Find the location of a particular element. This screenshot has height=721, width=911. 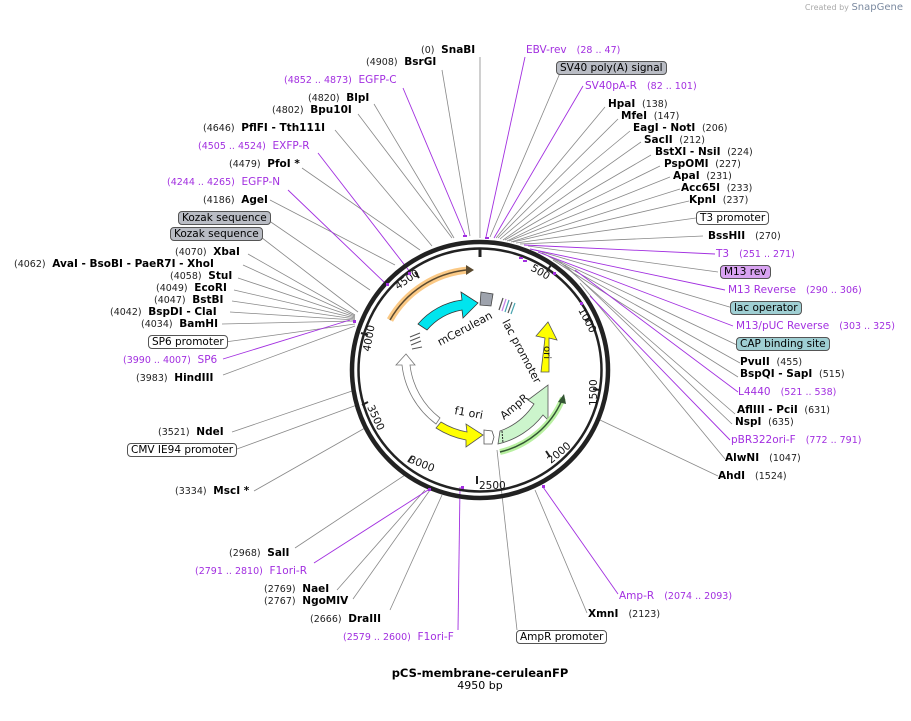

feature-lac-operator: lac operator is located at coordinates (766, 308).